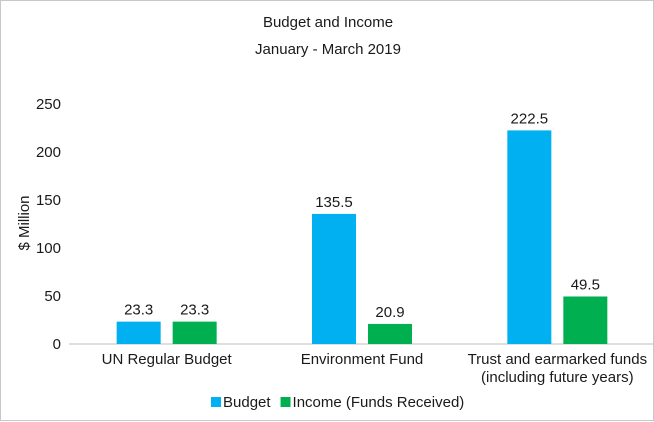 Image resolution: width=654 pixels, height=422 pixels. I want to click on data-label: 49.5, so click(585, 284).